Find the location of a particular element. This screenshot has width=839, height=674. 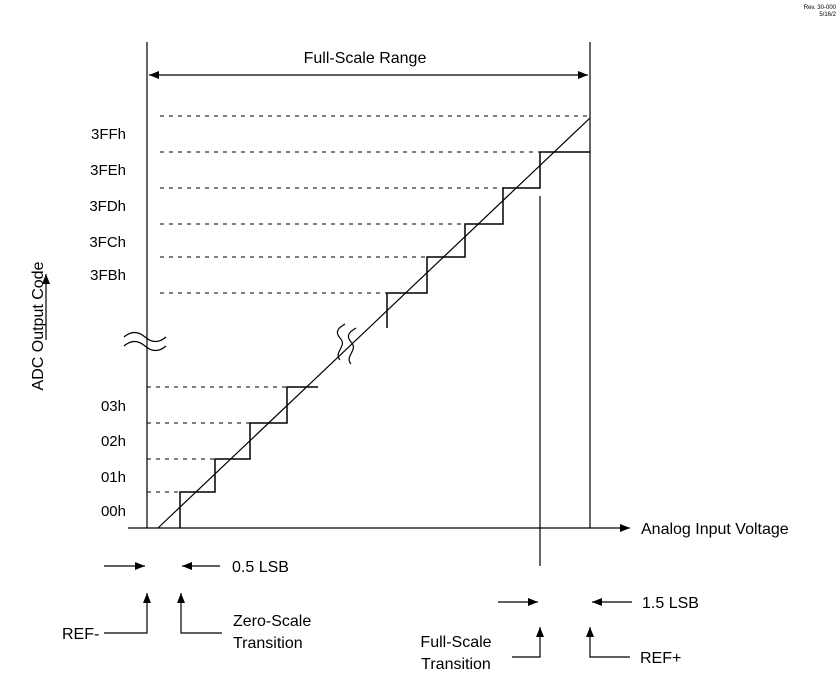

zero-scale-leader is located at coordinates (199, 613).